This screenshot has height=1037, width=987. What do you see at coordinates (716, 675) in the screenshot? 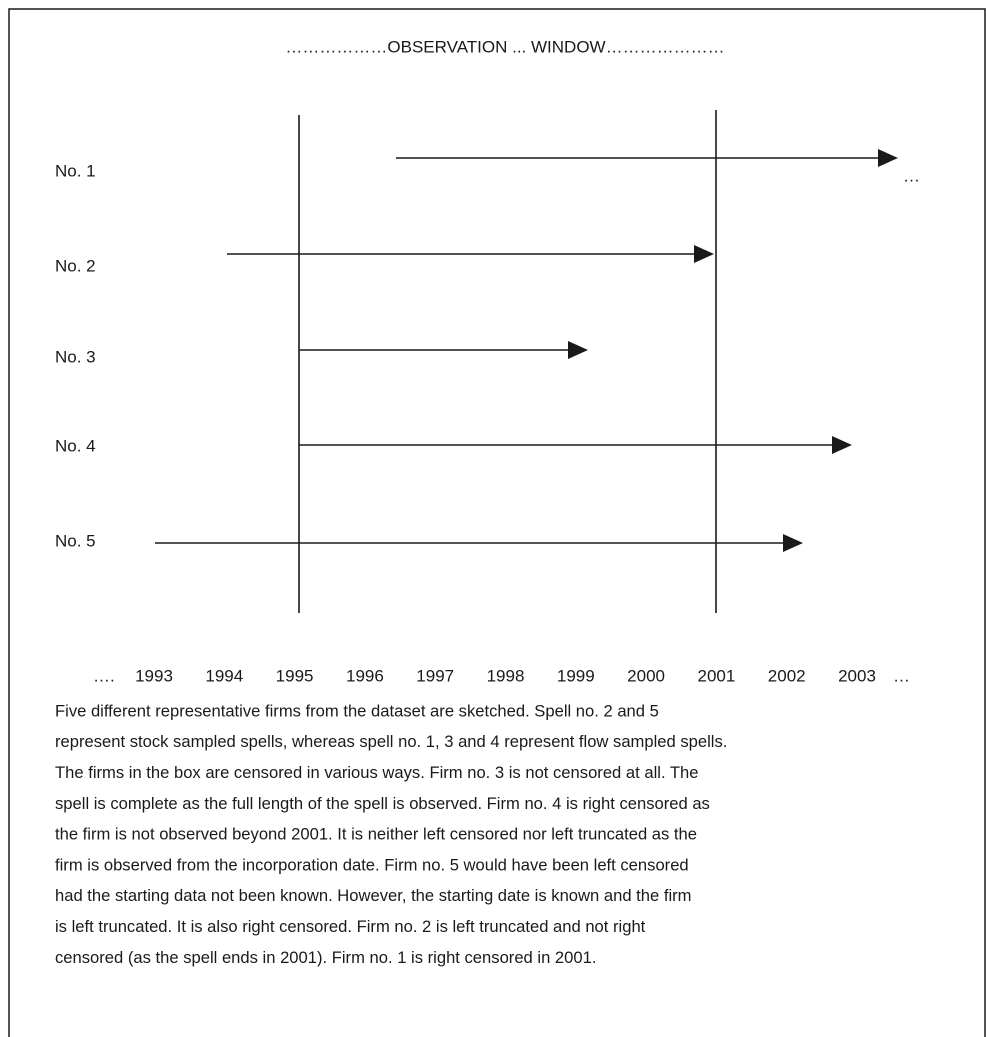
I see `year-label: 2001` at bounding box center [716, 675].